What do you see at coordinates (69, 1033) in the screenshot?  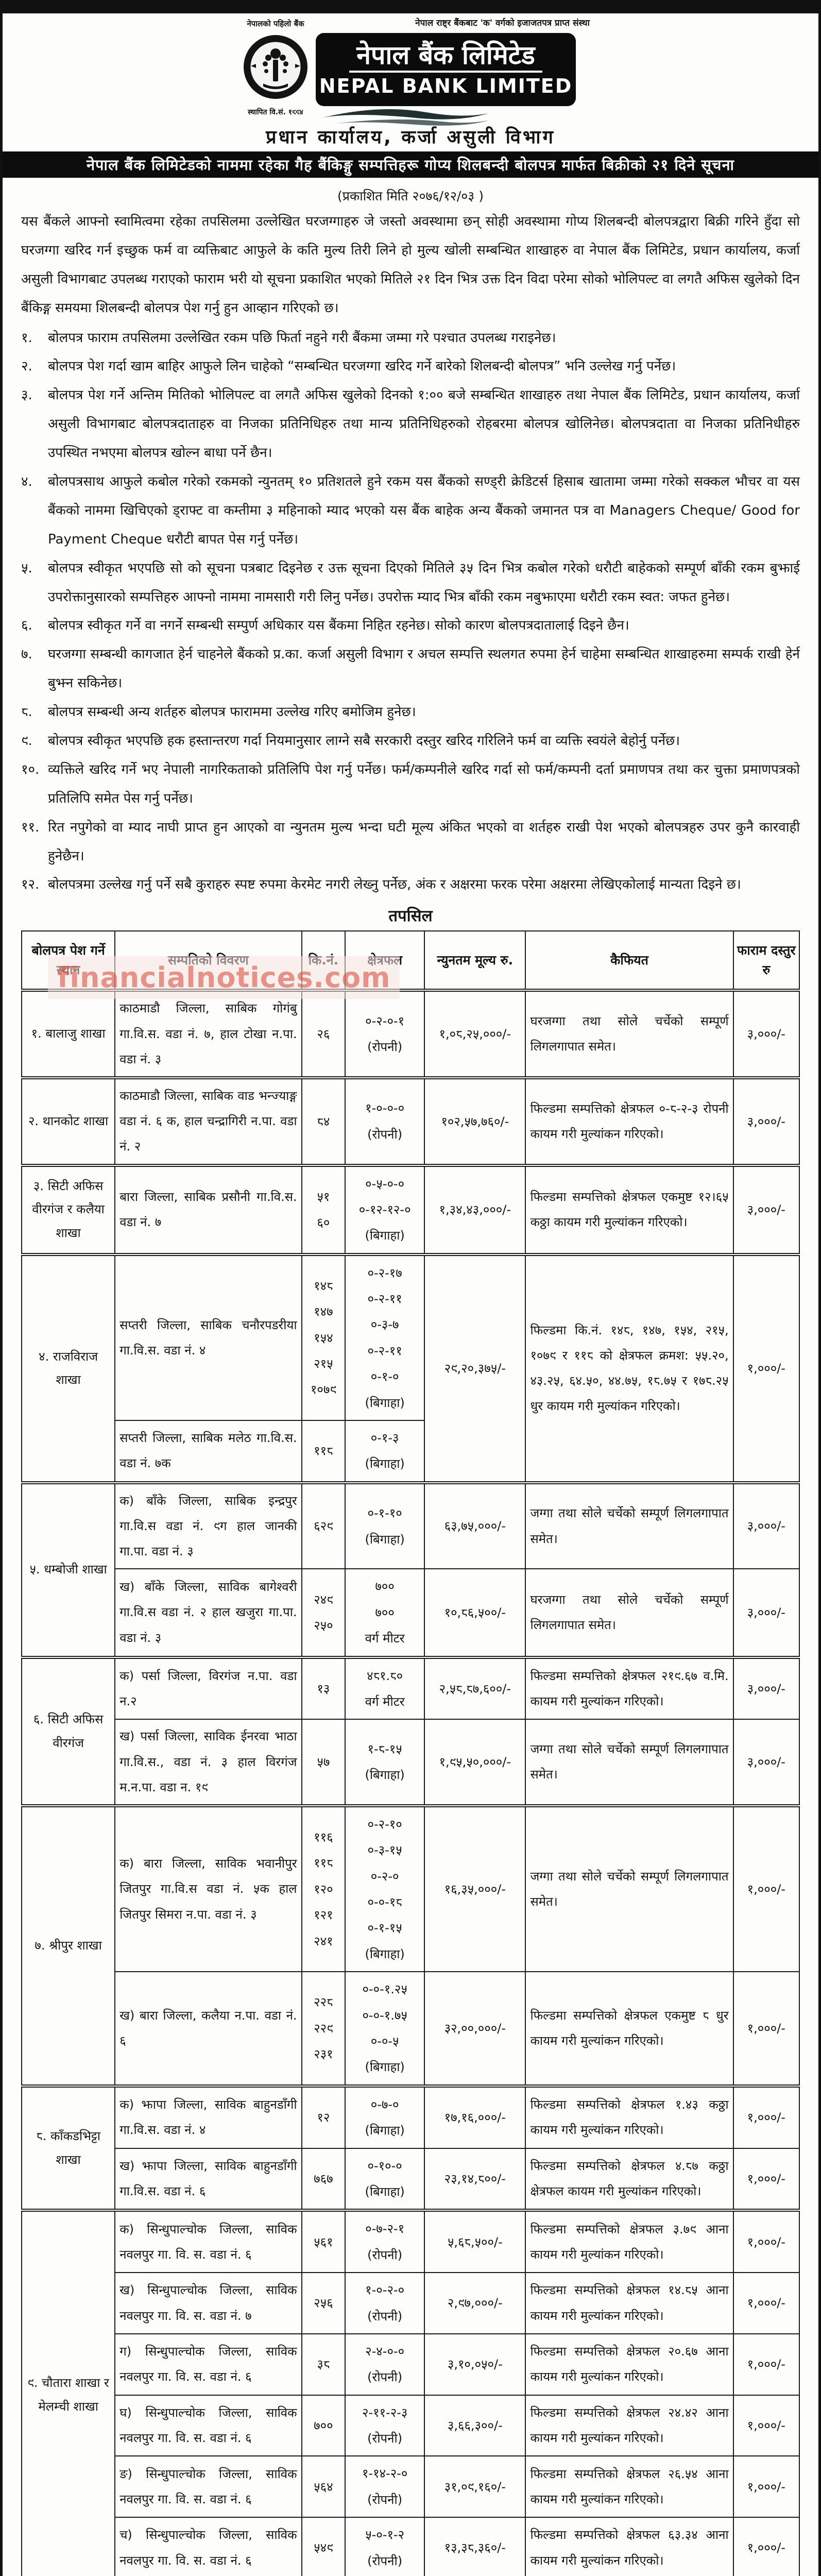 I see `branch-cell: १. बालाजु शाखा` at bounding box center [69, 1033].